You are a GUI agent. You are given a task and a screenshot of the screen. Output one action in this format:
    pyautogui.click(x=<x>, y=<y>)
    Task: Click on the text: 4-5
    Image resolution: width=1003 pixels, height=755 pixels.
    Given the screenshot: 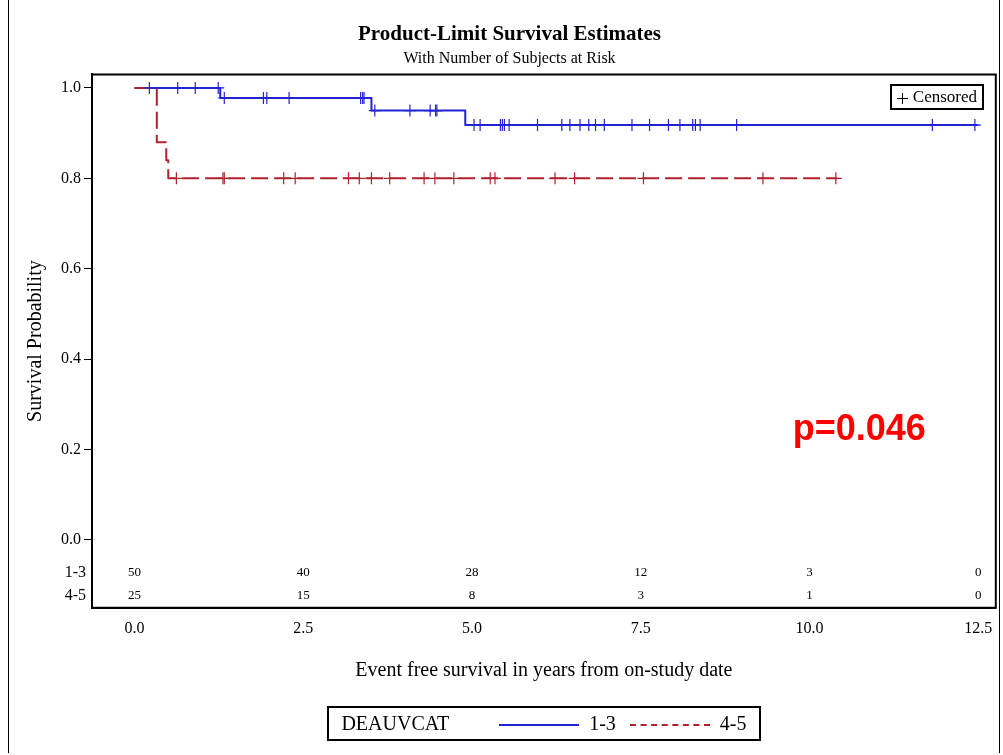 What is the action you would take?
    pyautogui.click(x=75, y=594)
    